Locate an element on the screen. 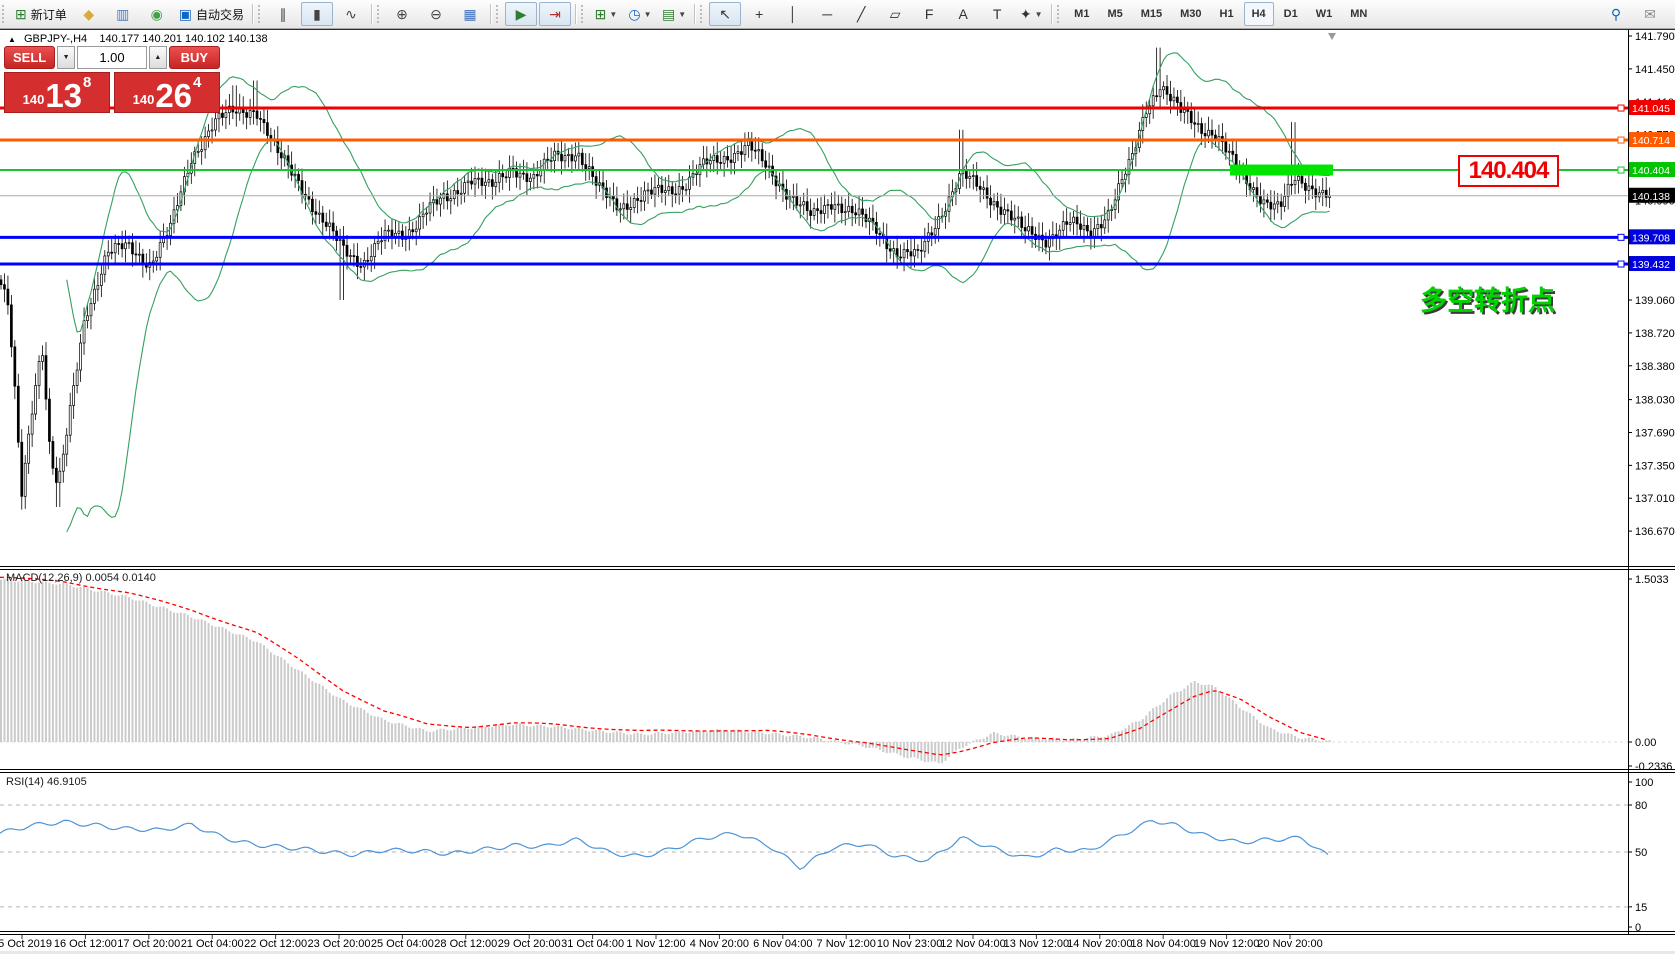 The image size is (1675, 954). publish-chart-button: ▥ is located at coordinates (123, 14).